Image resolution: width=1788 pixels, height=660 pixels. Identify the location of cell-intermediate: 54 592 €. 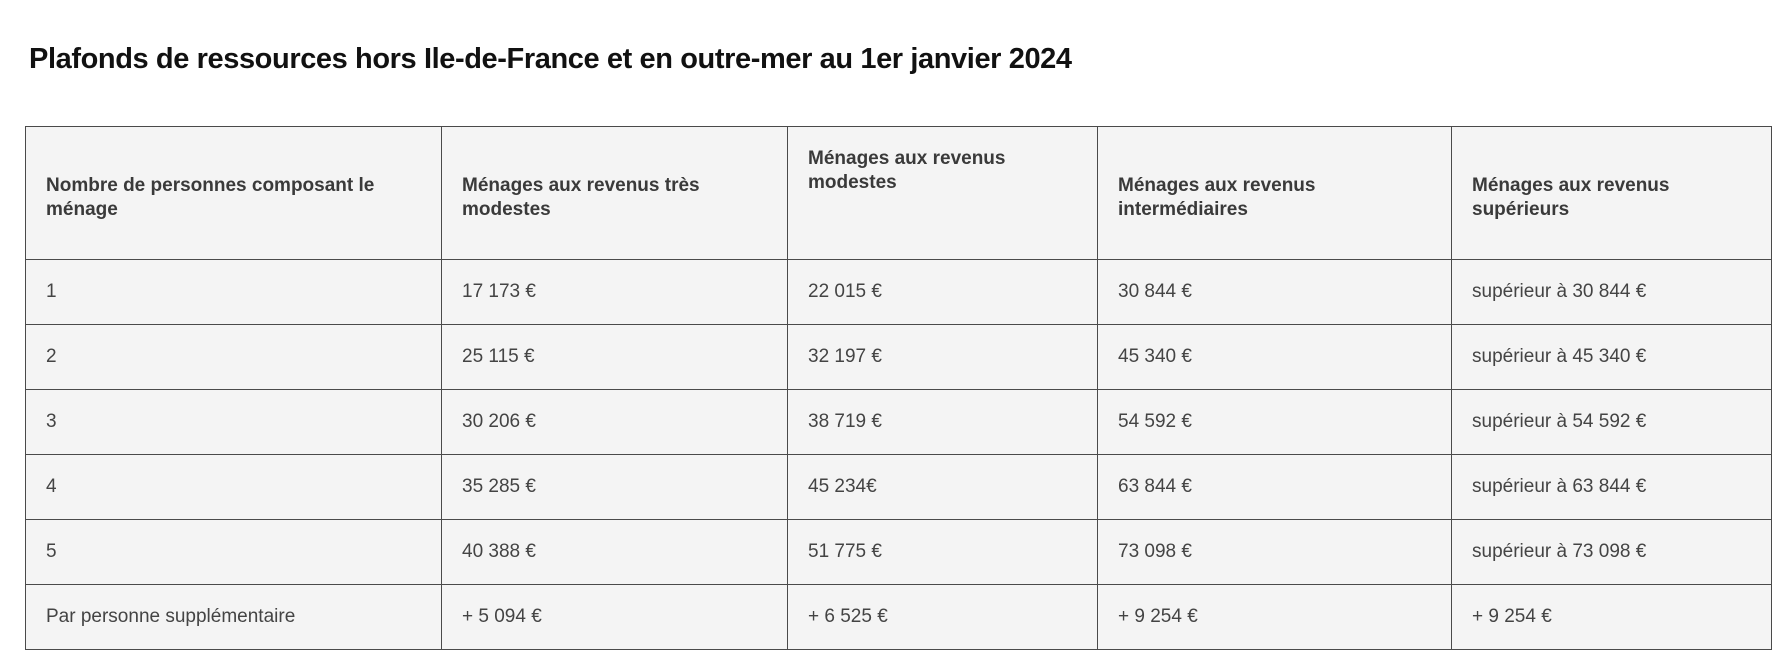
(1274, 422).